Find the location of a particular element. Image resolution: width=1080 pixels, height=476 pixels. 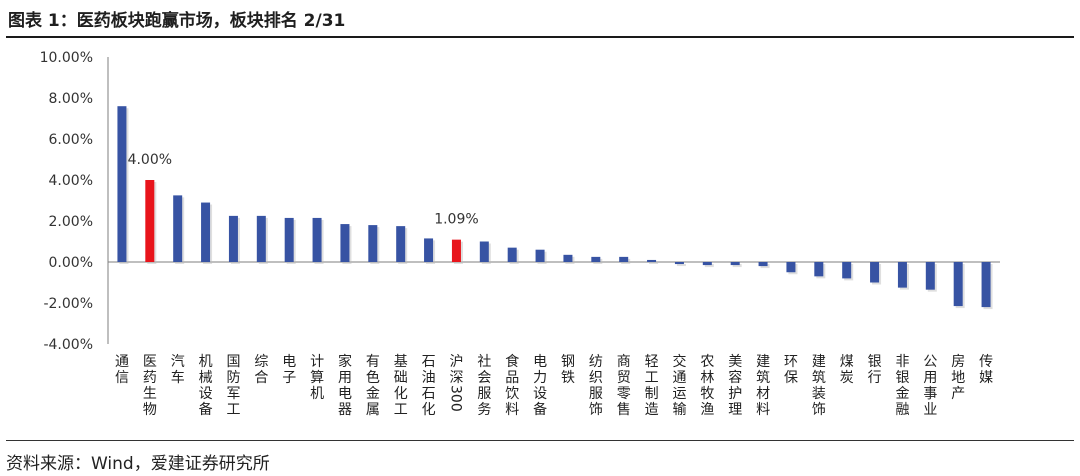

svg-text: 生 is located at coordinates (150, 394).